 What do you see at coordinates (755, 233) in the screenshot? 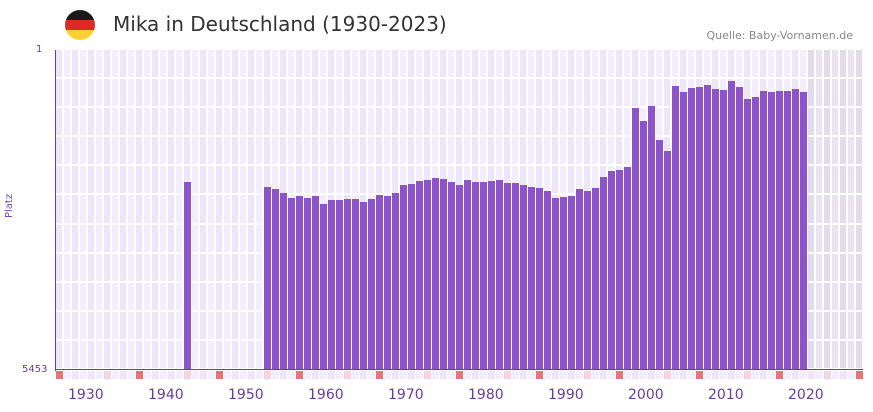
I see `bar-2015` at bounding box center [755, 233].